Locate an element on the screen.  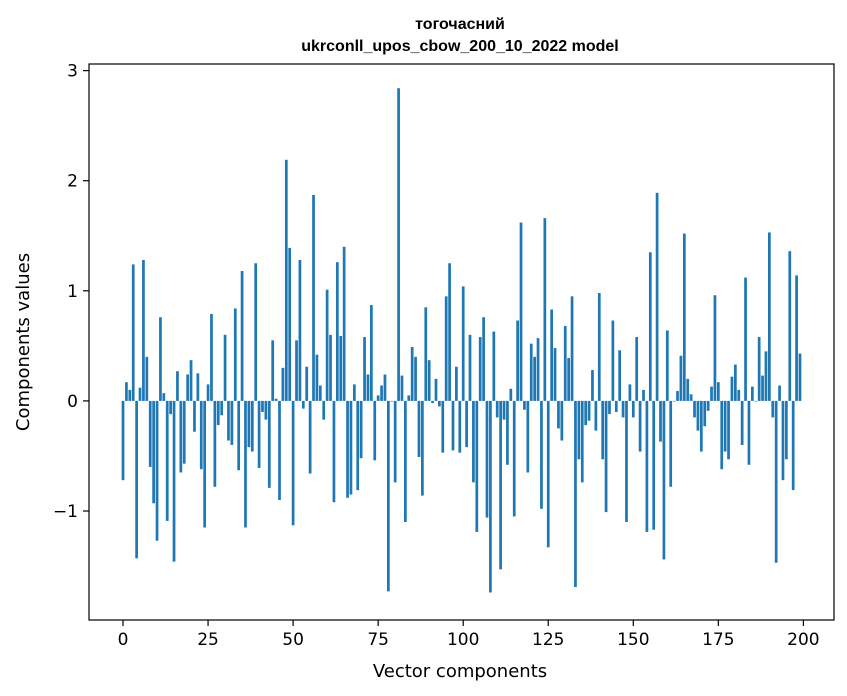
chart-title: тогочасний is located at coordinates (460, 24).